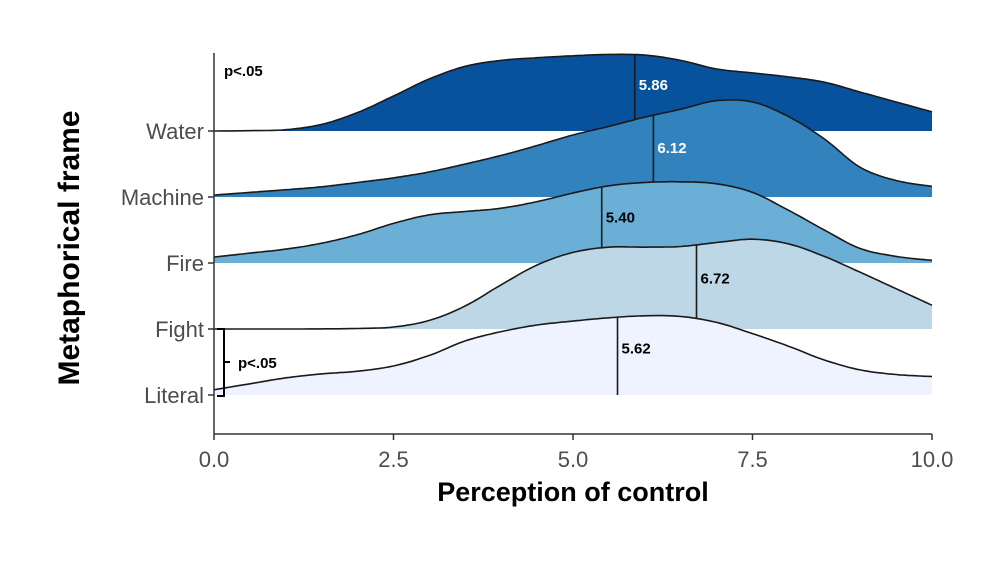 This screenshot has height=562, width=1000. Describe the element at coordinates (573, 492) in the screenshot. I see `x-axis-title: Perception of control` at that location.